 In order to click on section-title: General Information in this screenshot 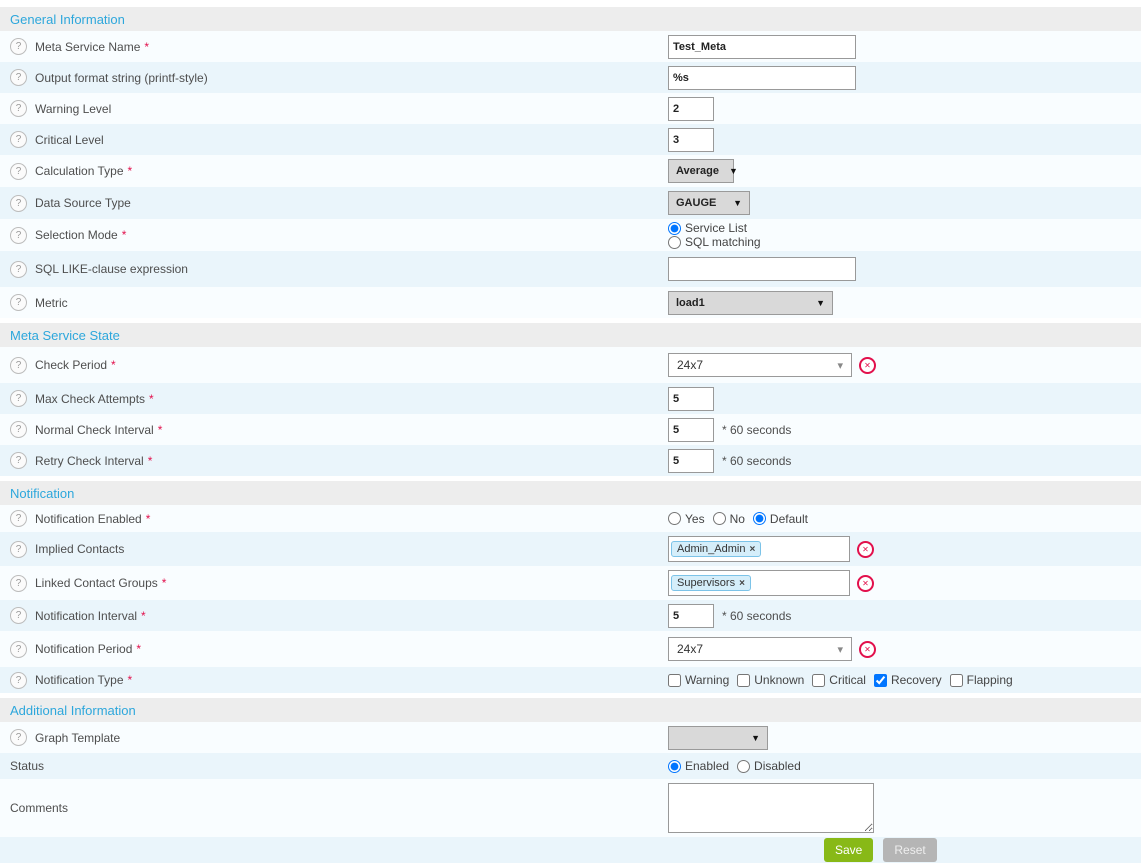, I will do `click(67, 19)`.